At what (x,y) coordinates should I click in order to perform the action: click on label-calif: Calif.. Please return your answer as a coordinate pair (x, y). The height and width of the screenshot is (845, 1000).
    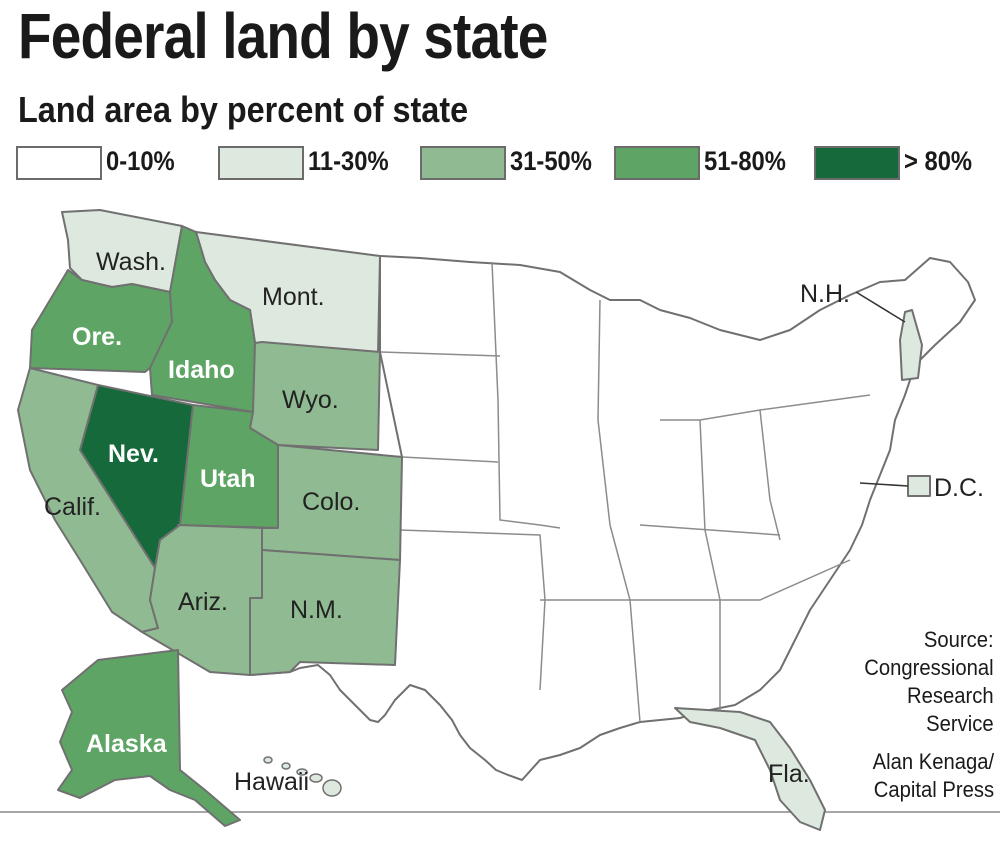
    Looking at the image, I should click on (72, 507).